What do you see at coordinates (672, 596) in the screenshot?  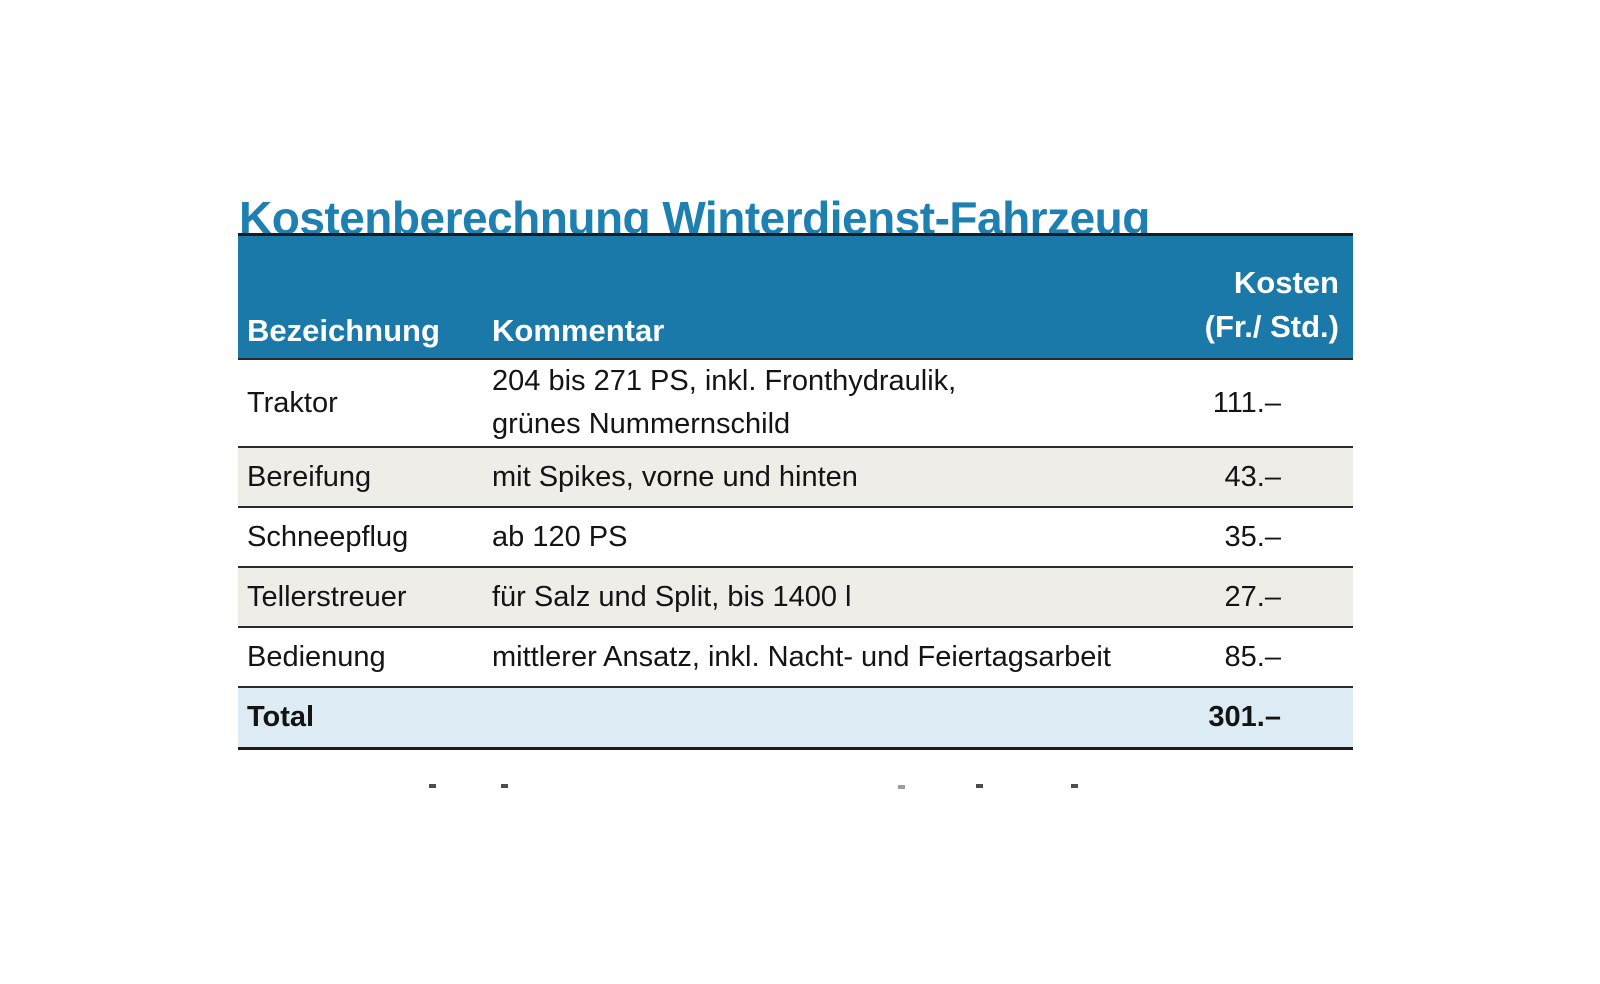 I see `comment-line: für Salz und Split, bis 1400 l` at bounding box center [672, 596].